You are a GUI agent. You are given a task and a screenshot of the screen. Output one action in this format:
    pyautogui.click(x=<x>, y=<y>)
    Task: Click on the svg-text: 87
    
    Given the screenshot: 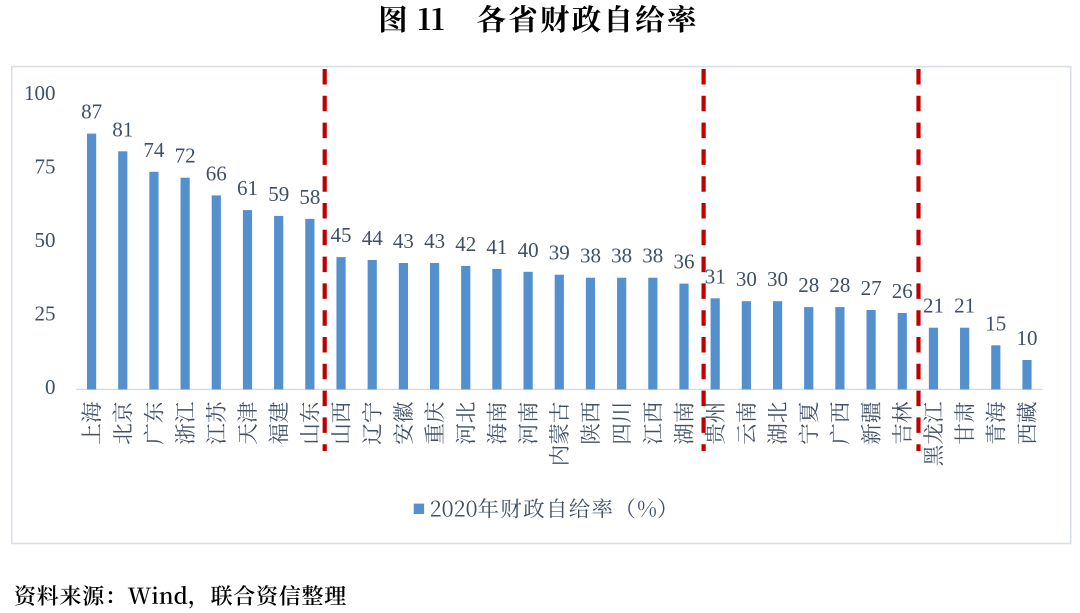 What is the action you would take?
    pyautogui.click(x=91, y=112)
    